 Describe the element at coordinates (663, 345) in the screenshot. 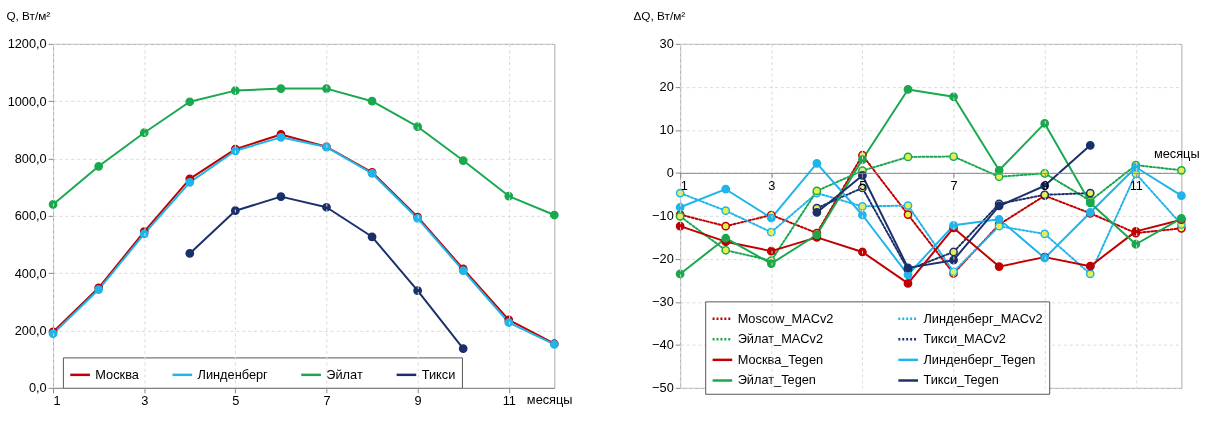

I see `y-tick-label: −40` at that location.